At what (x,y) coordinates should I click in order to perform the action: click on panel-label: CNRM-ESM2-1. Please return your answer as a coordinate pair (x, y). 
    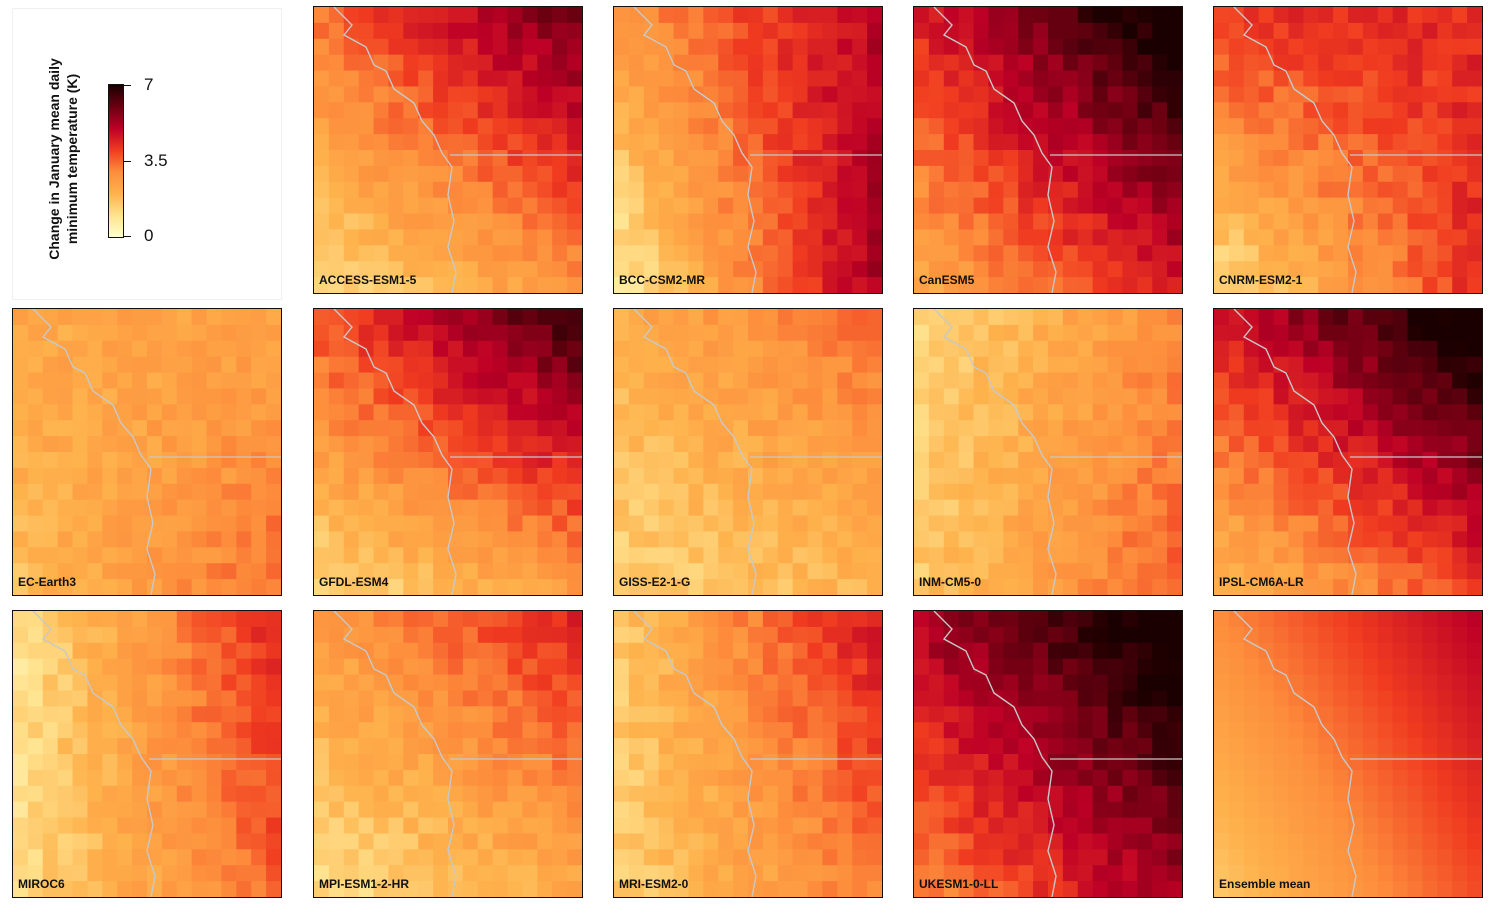
    Looking at the image, I should click on (1261, 280).